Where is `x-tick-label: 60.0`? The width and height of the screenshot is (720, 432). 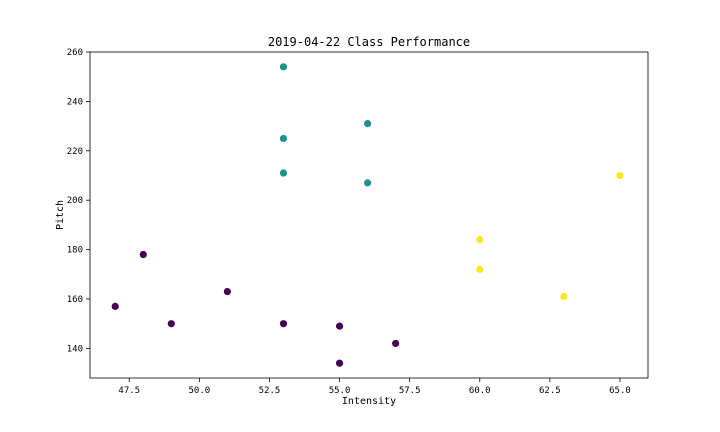 x-tick-label: 60.0 is located at coordinates (480, 391).